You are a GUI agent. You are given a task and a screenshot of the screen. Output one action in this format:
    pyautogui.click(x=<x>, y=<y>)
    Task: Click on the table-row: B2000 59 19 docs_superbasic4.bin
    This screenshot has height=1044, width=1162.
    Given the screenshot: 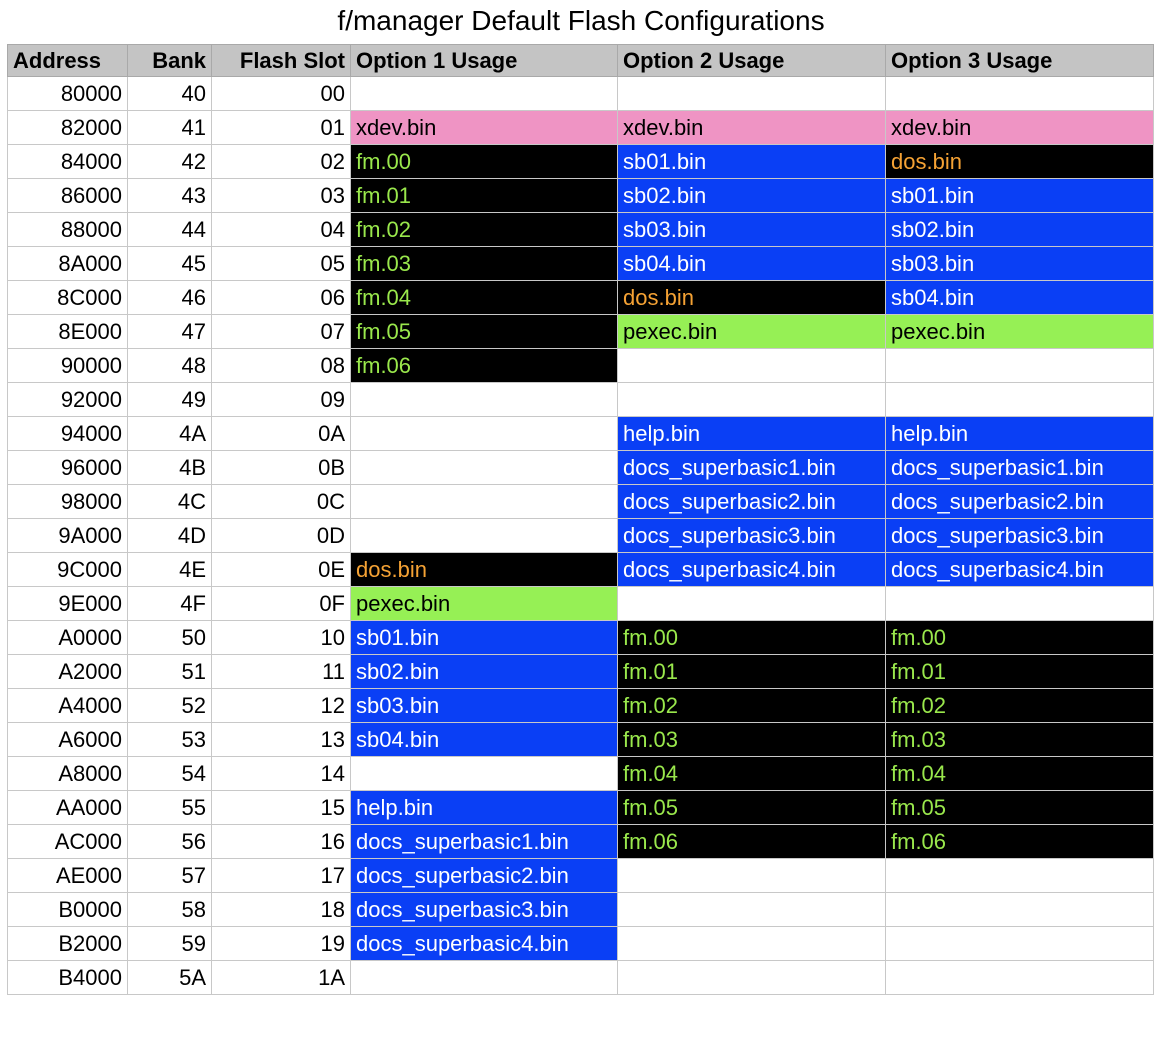 What is the action you would take?
    pyautogui.click(x=580, y=943)
    